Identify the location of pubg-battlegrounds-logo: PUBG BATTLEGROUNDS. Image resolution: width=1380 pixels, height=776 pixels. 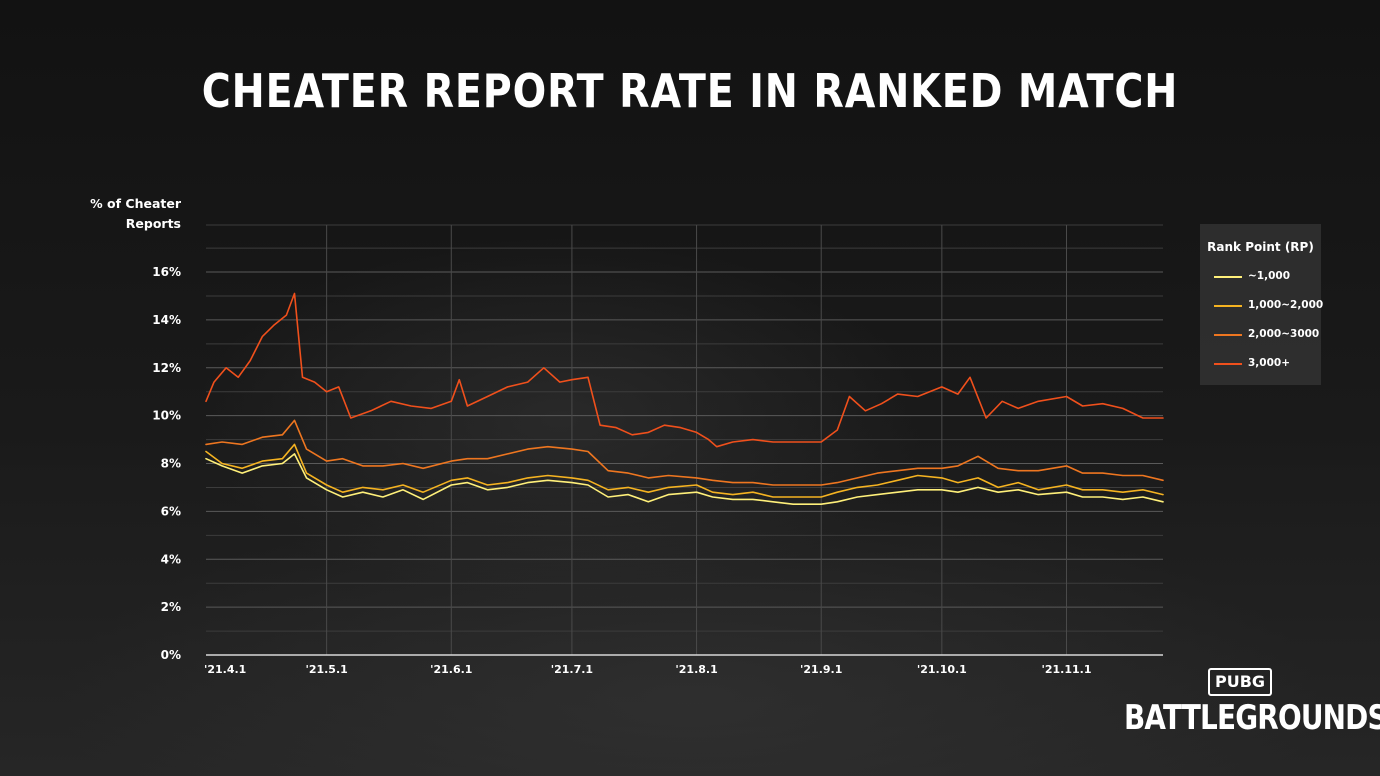
(1252, 708).